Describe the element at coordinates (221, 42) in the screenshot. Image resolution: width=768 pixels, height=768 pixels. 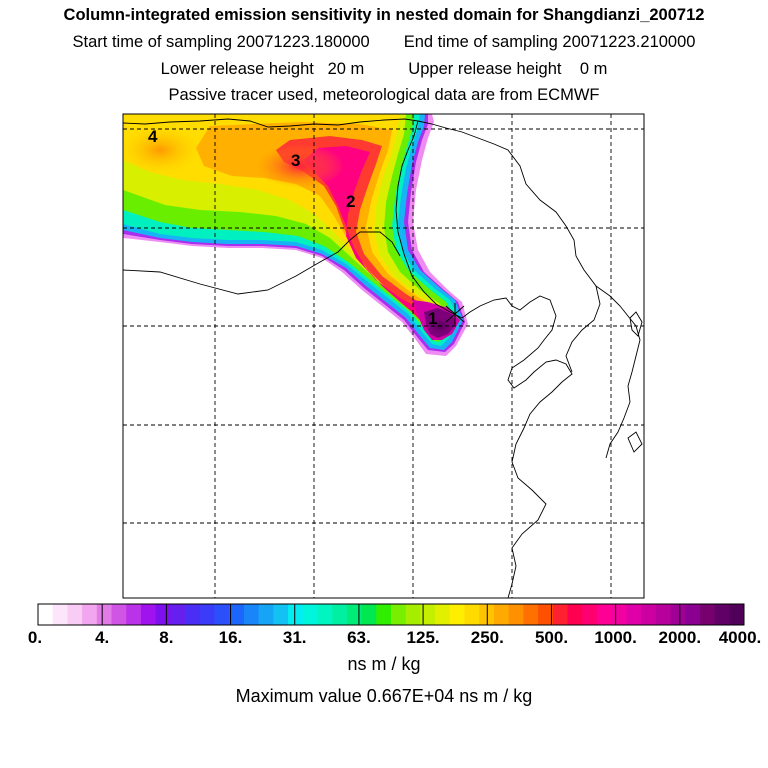
I see `start-time-label: Start time of sampling 20071223.180000` at that location.